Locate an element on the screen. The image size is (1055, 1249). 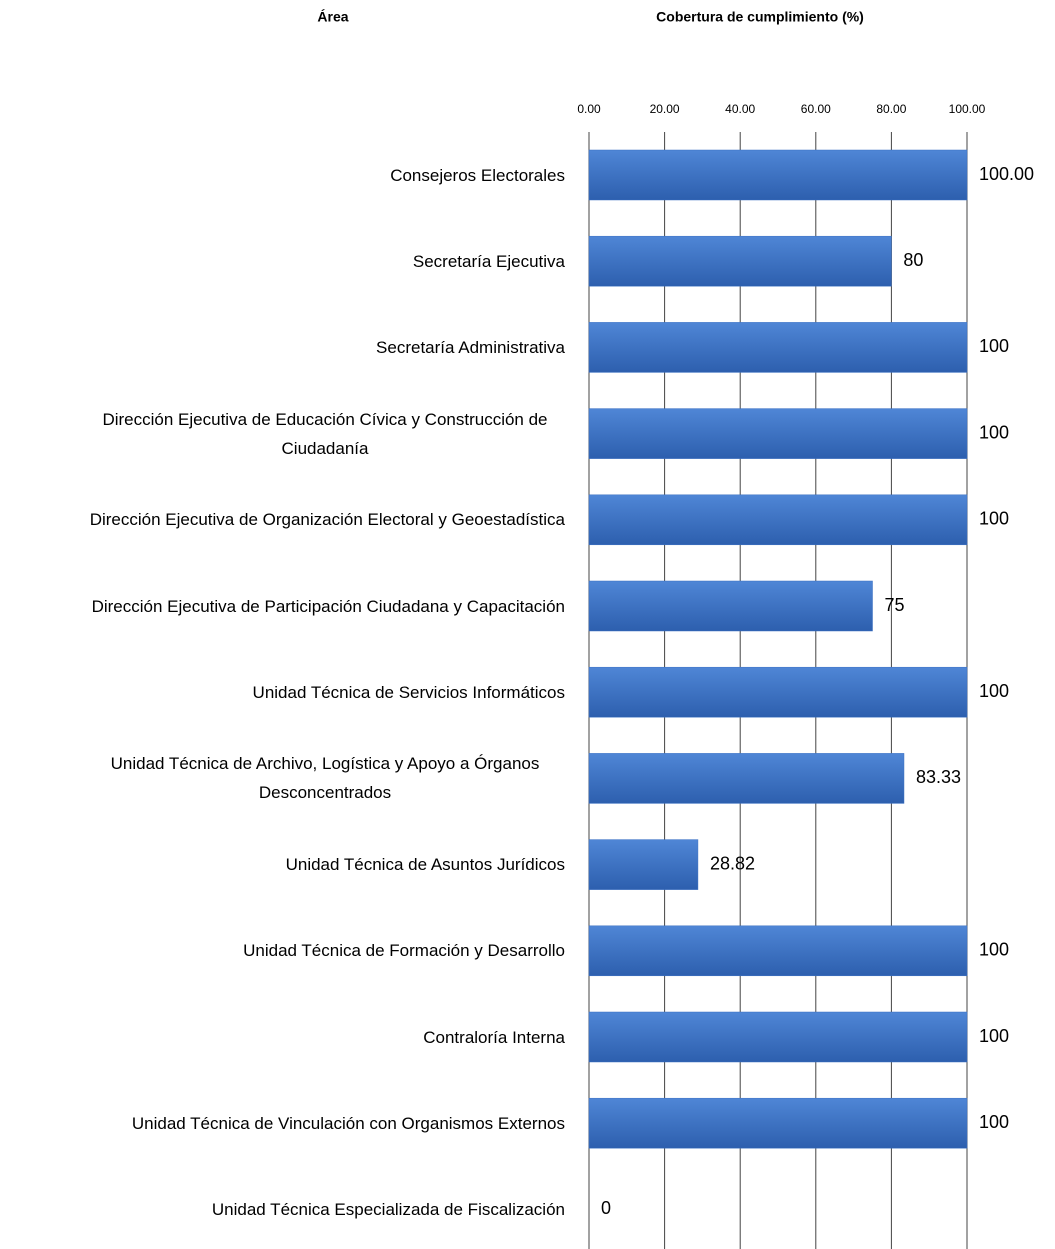
category-label-box: Consejeros Electorales is located at coordinates (282, 175).